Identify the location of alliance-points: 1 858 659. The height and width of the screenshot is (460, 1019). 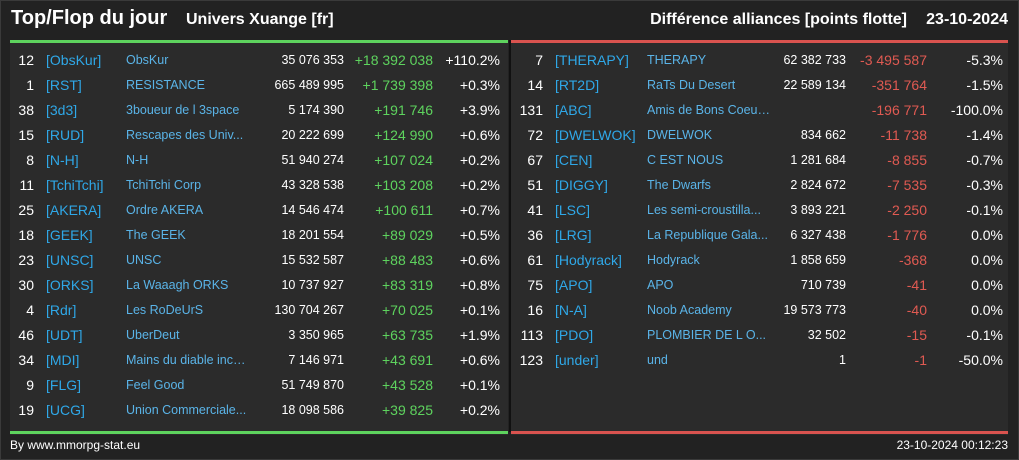
(818, 260).